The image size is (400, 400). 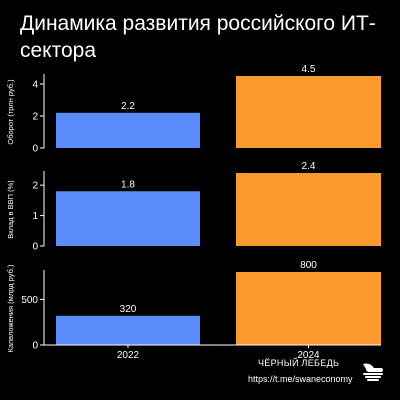 I want to click on y-axis-label: Вклад в ВВП (%), so click(x=10, y=209).